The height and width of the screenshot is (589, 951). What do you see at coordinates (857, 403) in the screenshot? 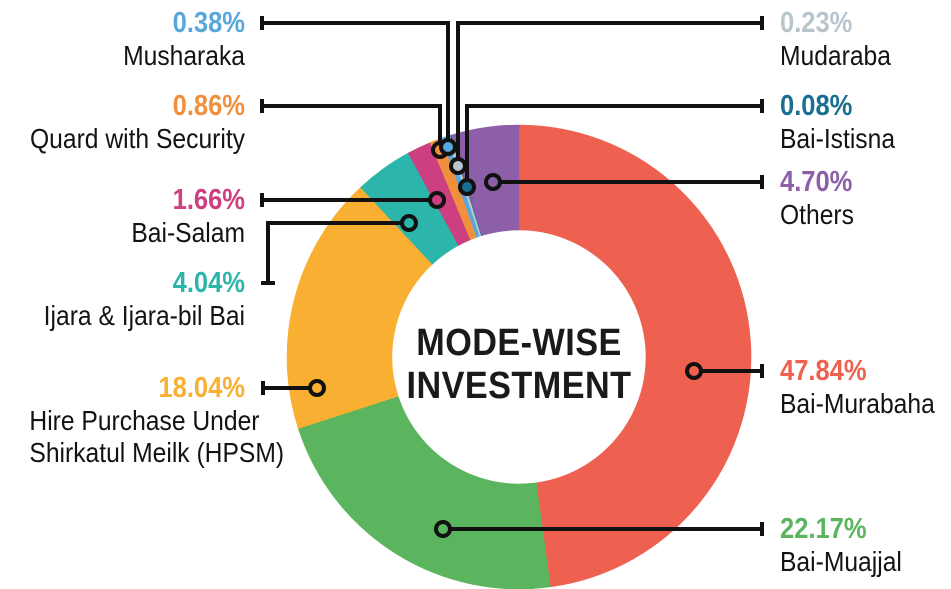
I see `segment-name: Bai-Murabaha` at bounding box center [857, 403].